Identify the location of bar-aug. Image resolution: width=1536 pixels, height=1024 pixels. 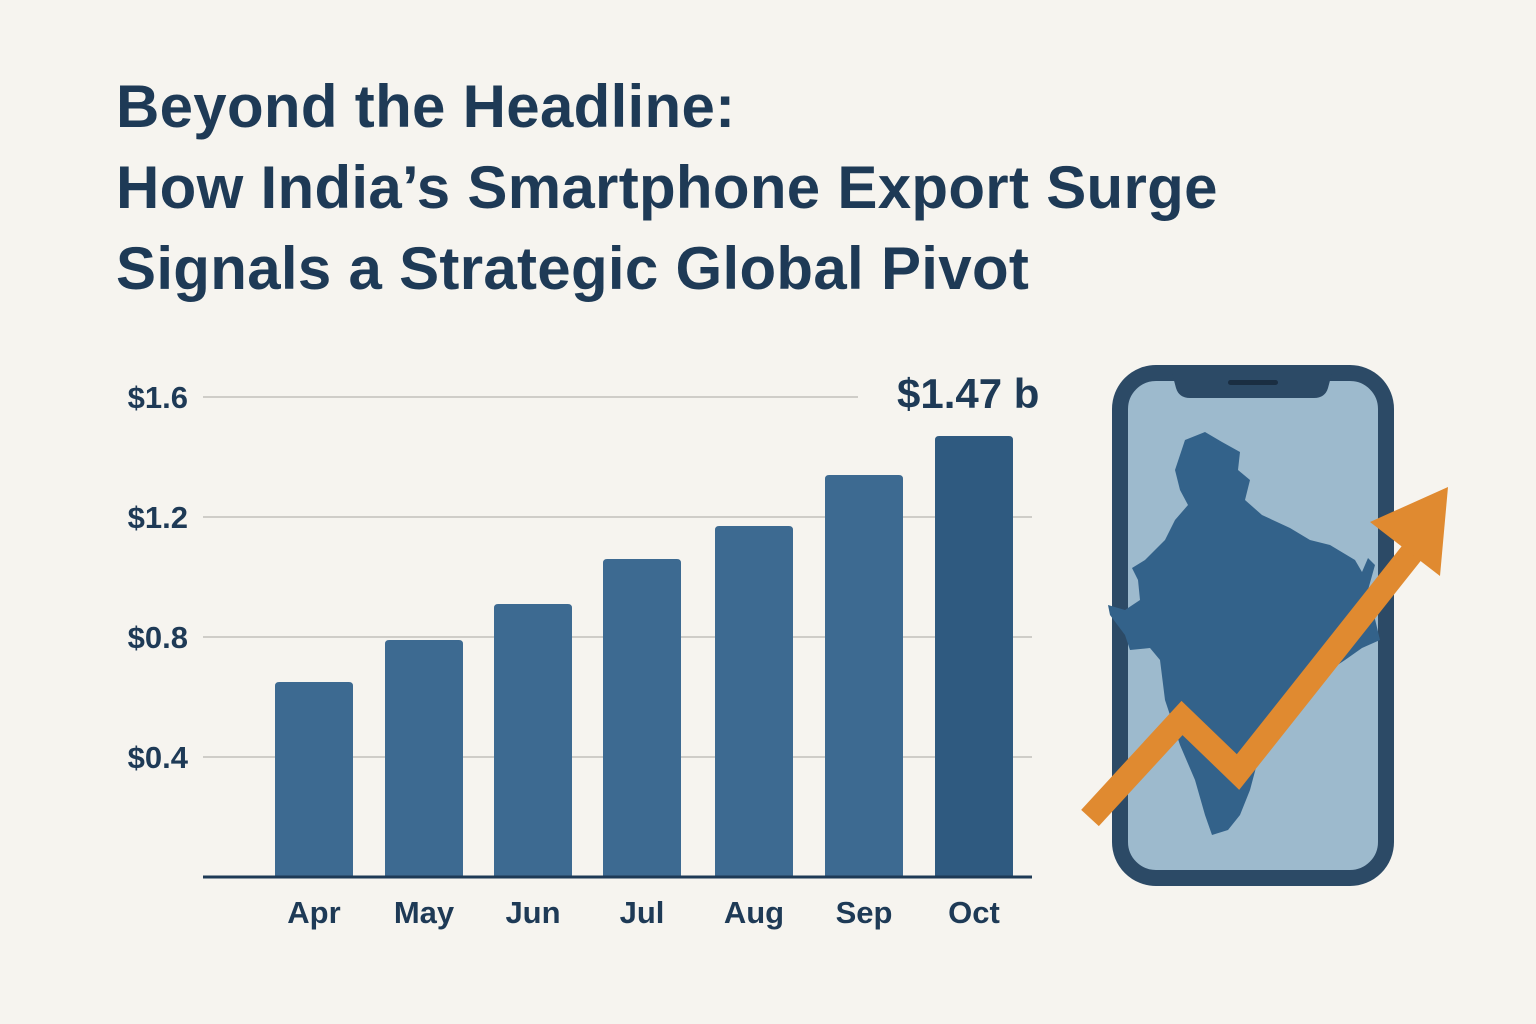
(754, 701).